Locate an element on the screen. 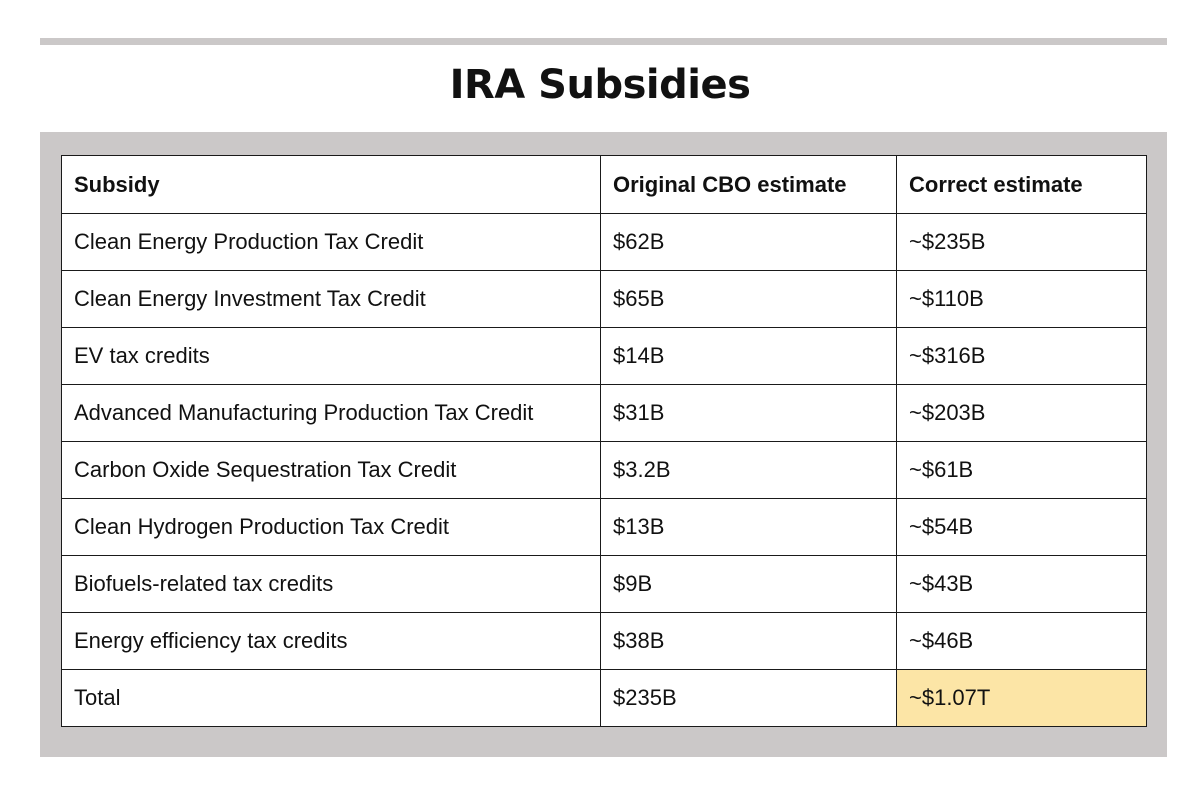 The width and height of the screenshot is (1200, 792). correct-estimate-cell: ~$316B is located at coordinates (1021, 356).